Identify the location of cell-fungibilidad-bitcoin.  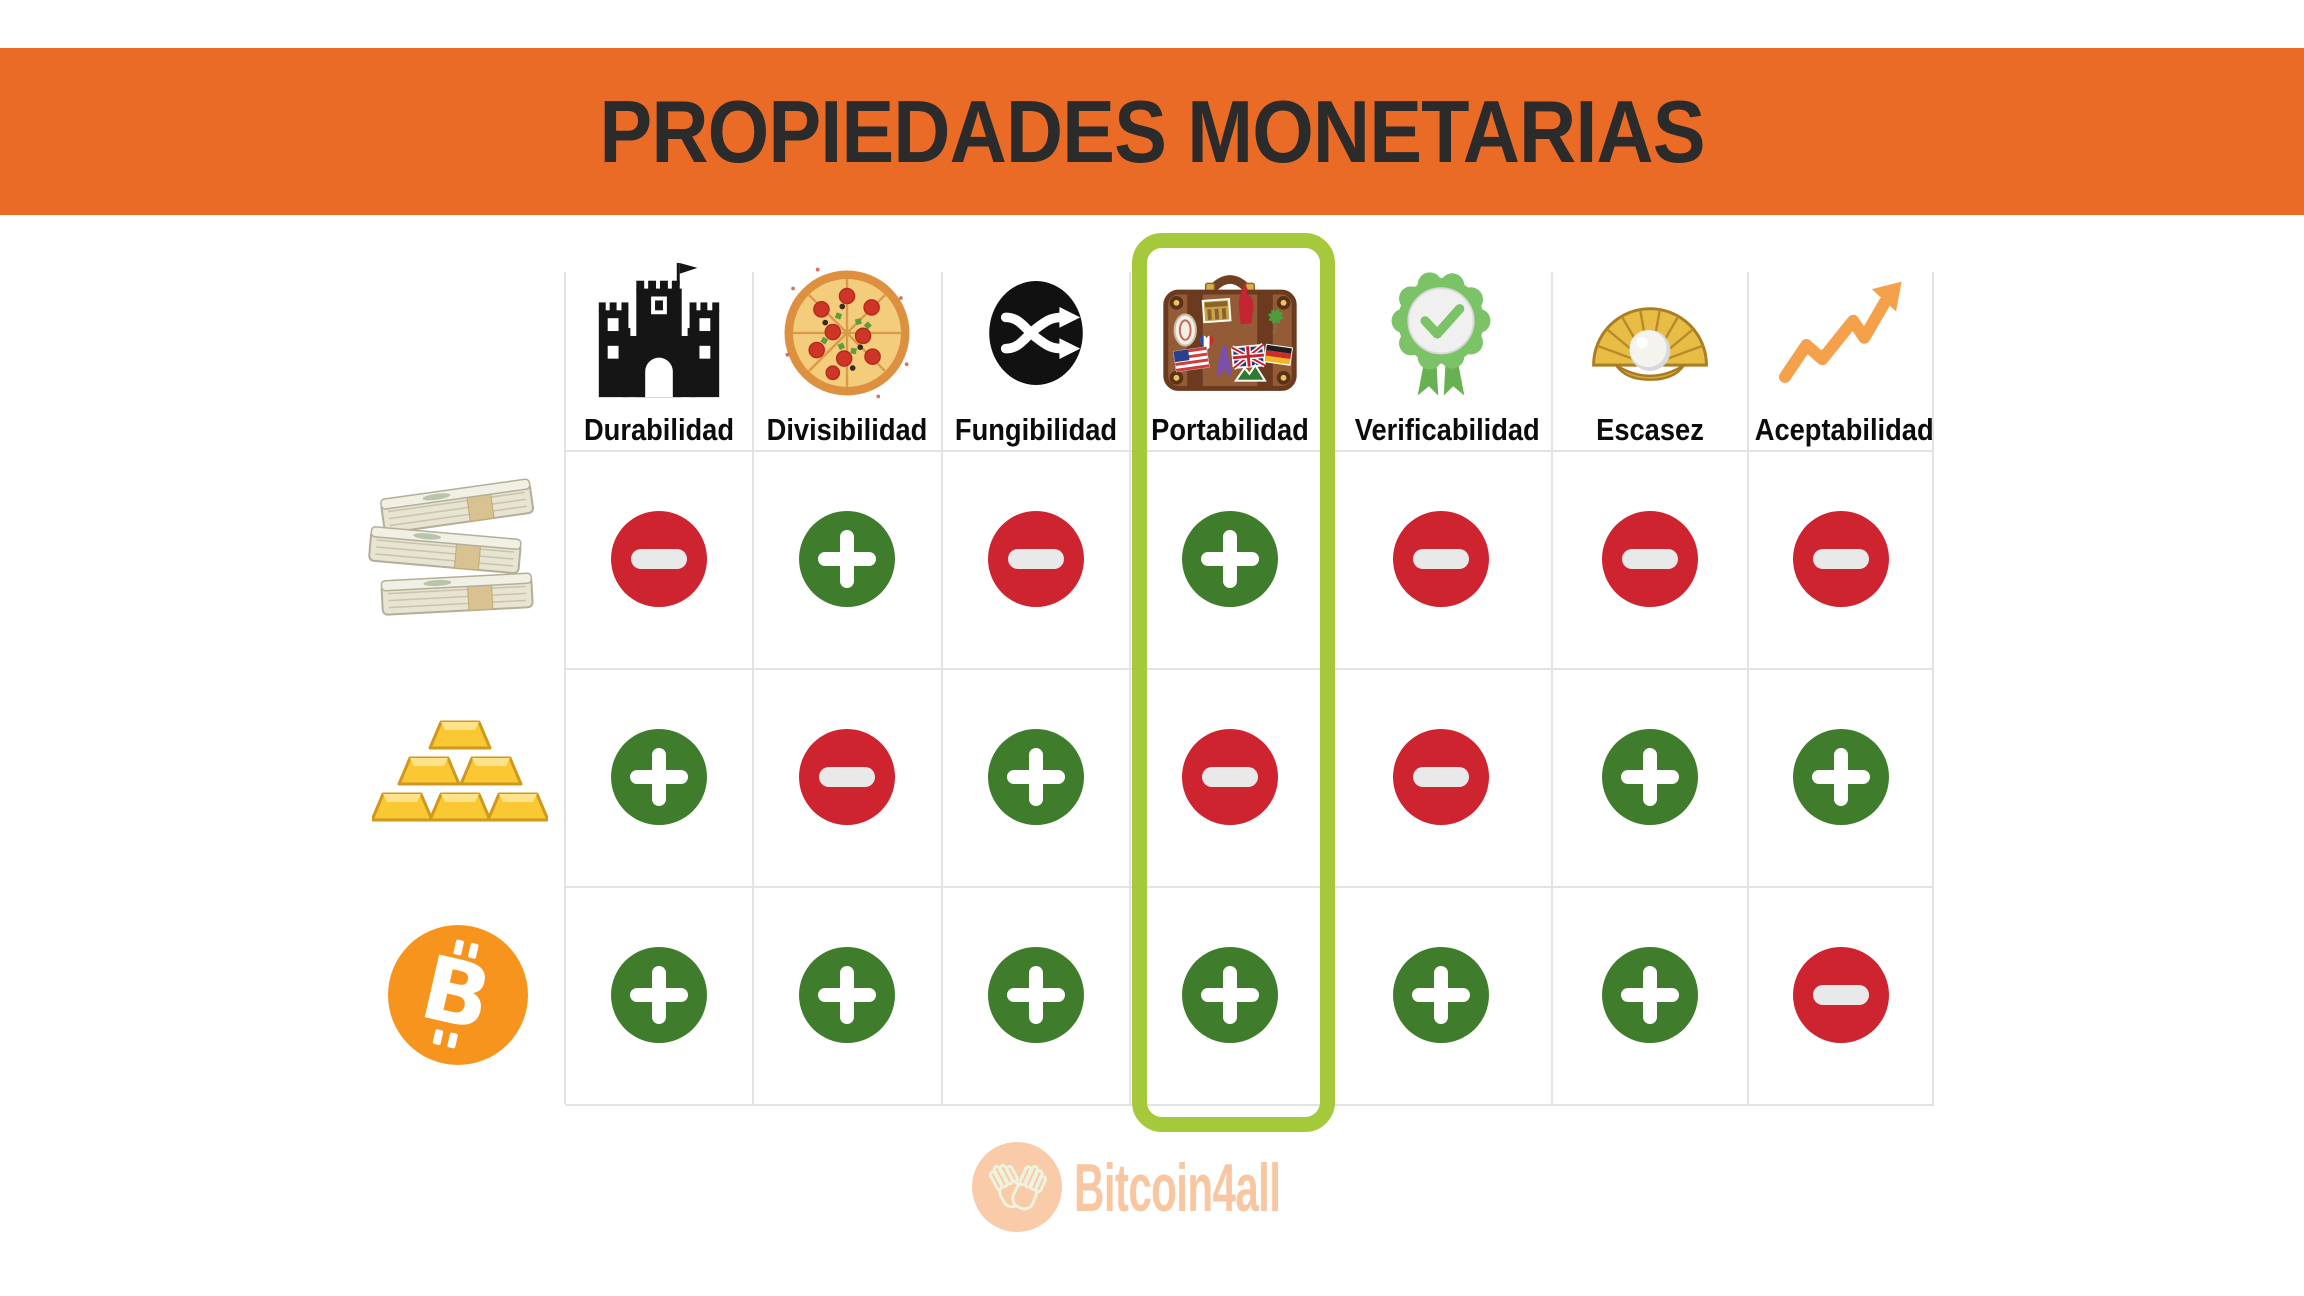
(1036, 995).